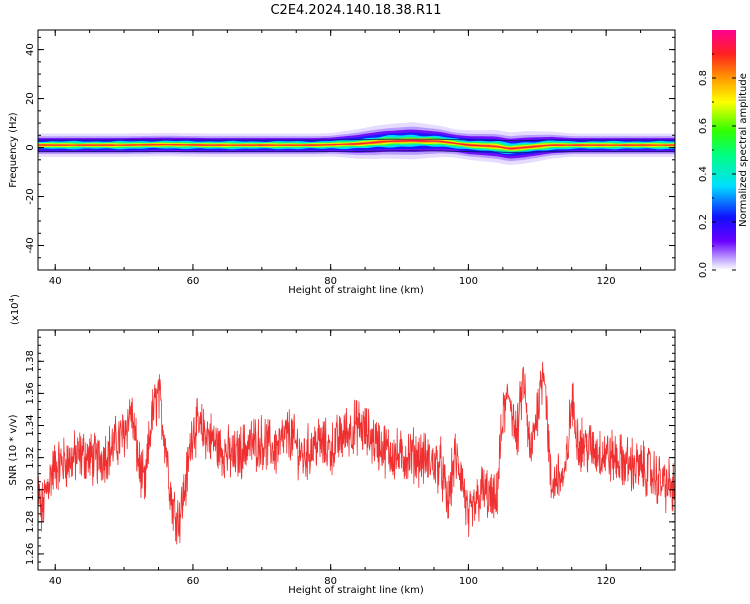  What do you see at coordinates (30, 49) in the screenshot?
I see `spectrogram-ytick-label: 40` at bounding box center [30, 49].